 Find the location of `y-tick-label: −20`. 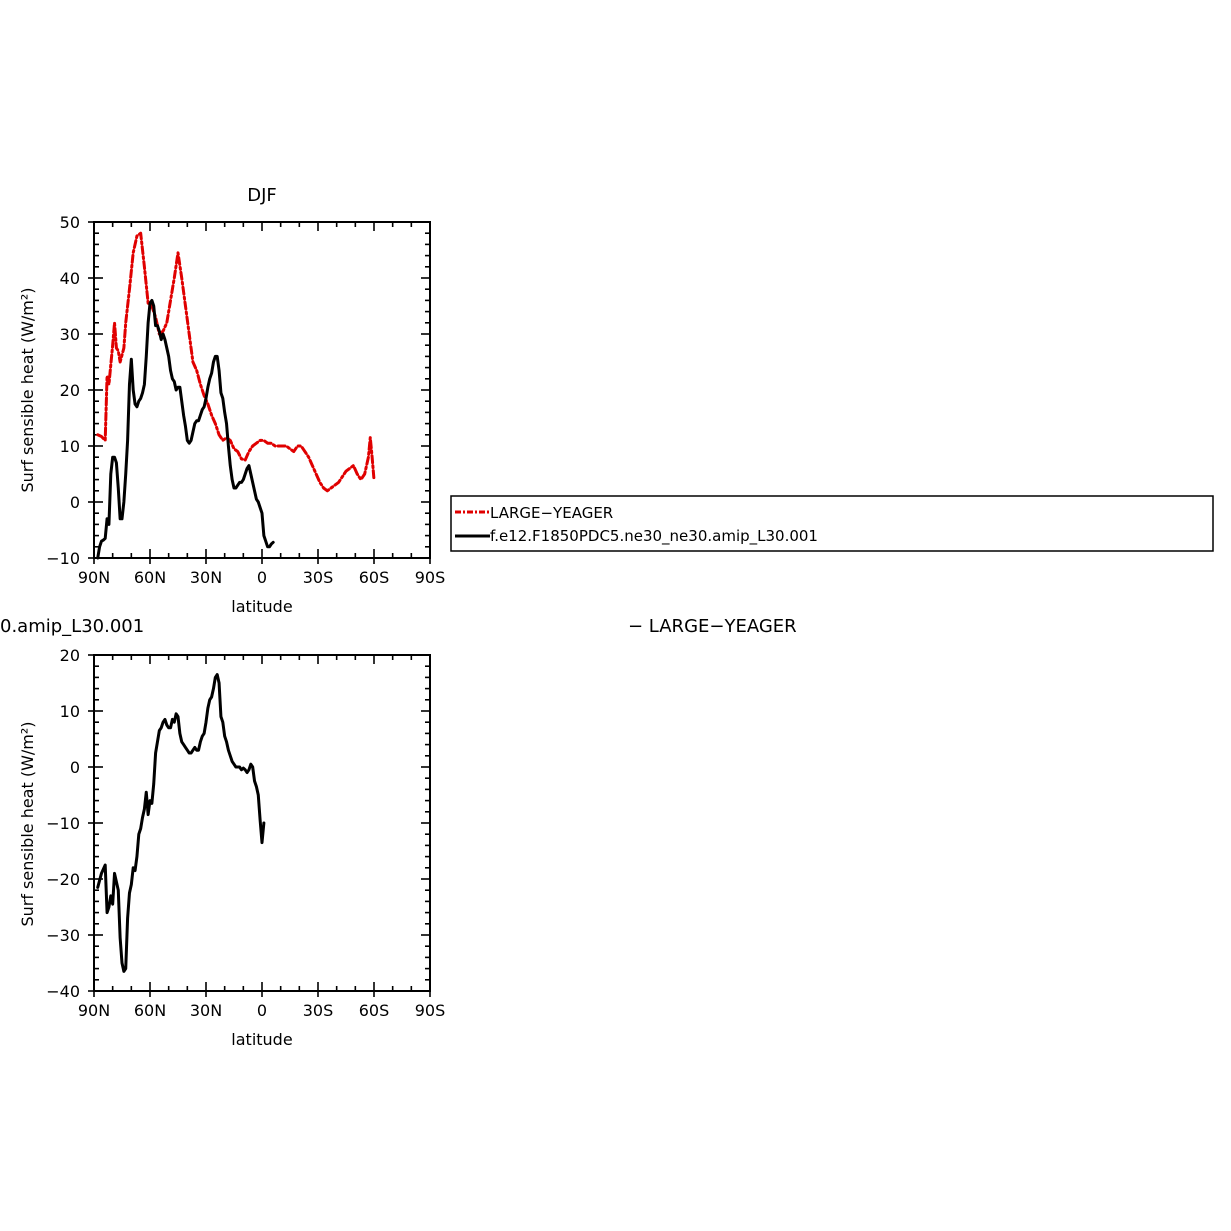

y-tick-label: −20 is located at coordinates (63, 879).